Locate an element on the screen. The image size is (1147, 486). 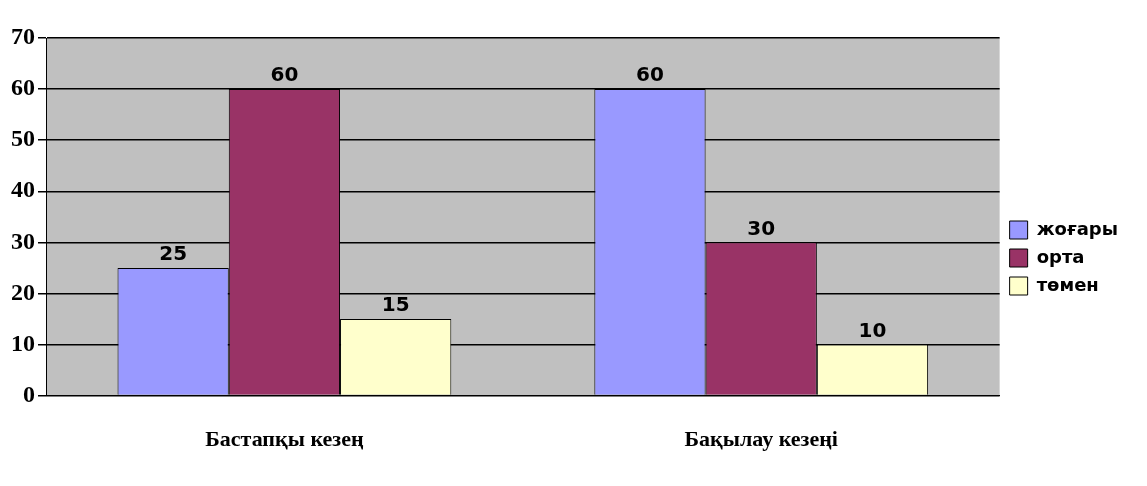
y-tick-label: 30 is located at coordinates (23, 240).